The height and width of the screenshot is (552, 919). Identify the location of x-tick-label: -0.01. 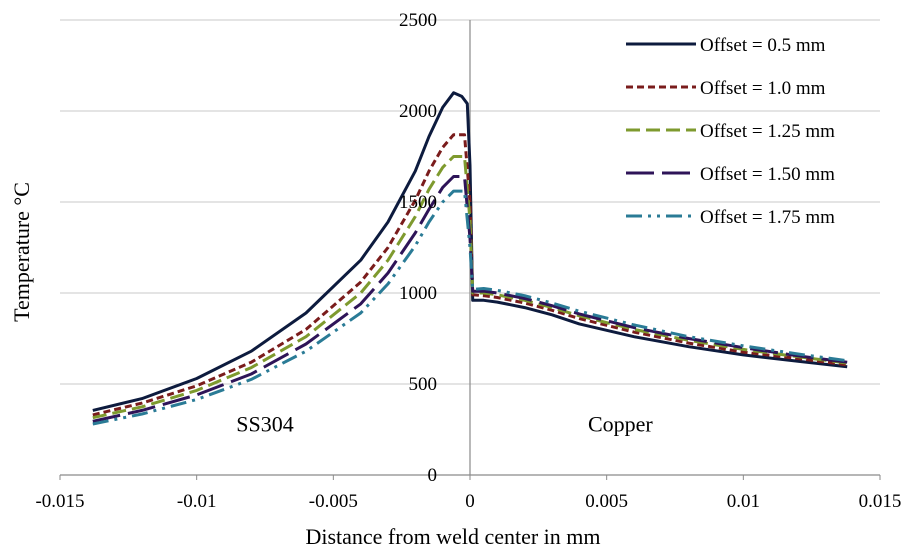
(197, 501).